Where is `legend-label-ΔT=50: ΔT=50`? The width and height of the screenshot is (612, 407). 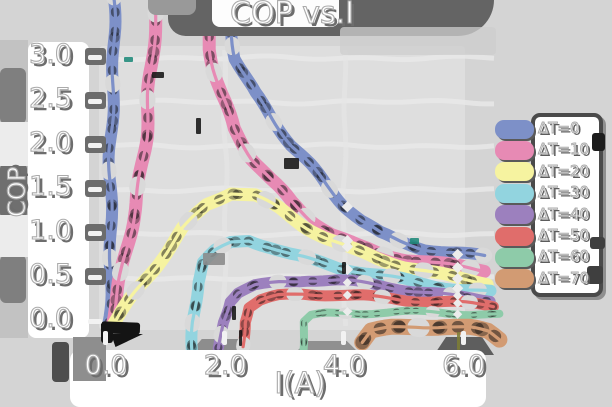
legend-label-ΔT=50: ΔT=50 is located at coordinates (564, 235).